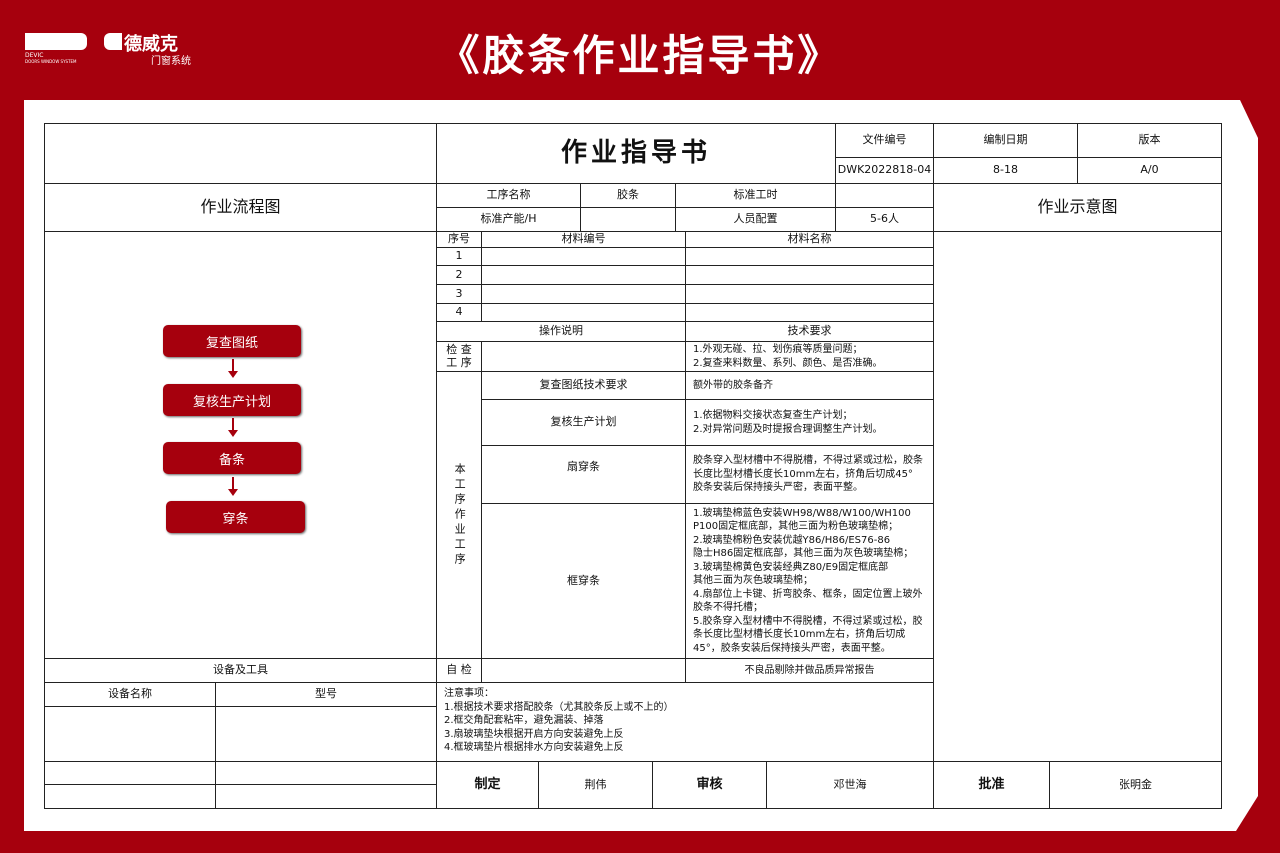  I want to click on check-op, so click(583, 356).